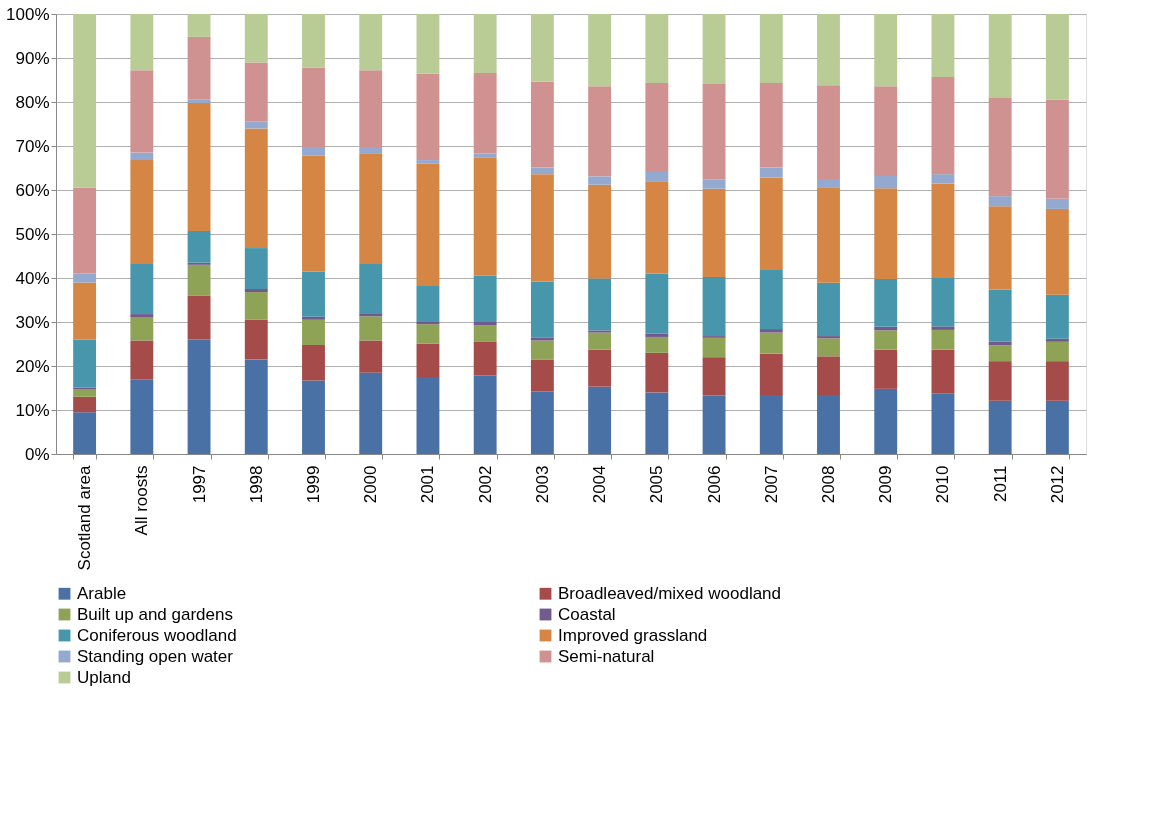  Describe the element at coordinates (886, 484) in the screenshot. I see `x-tick-label: 2009` at that location.